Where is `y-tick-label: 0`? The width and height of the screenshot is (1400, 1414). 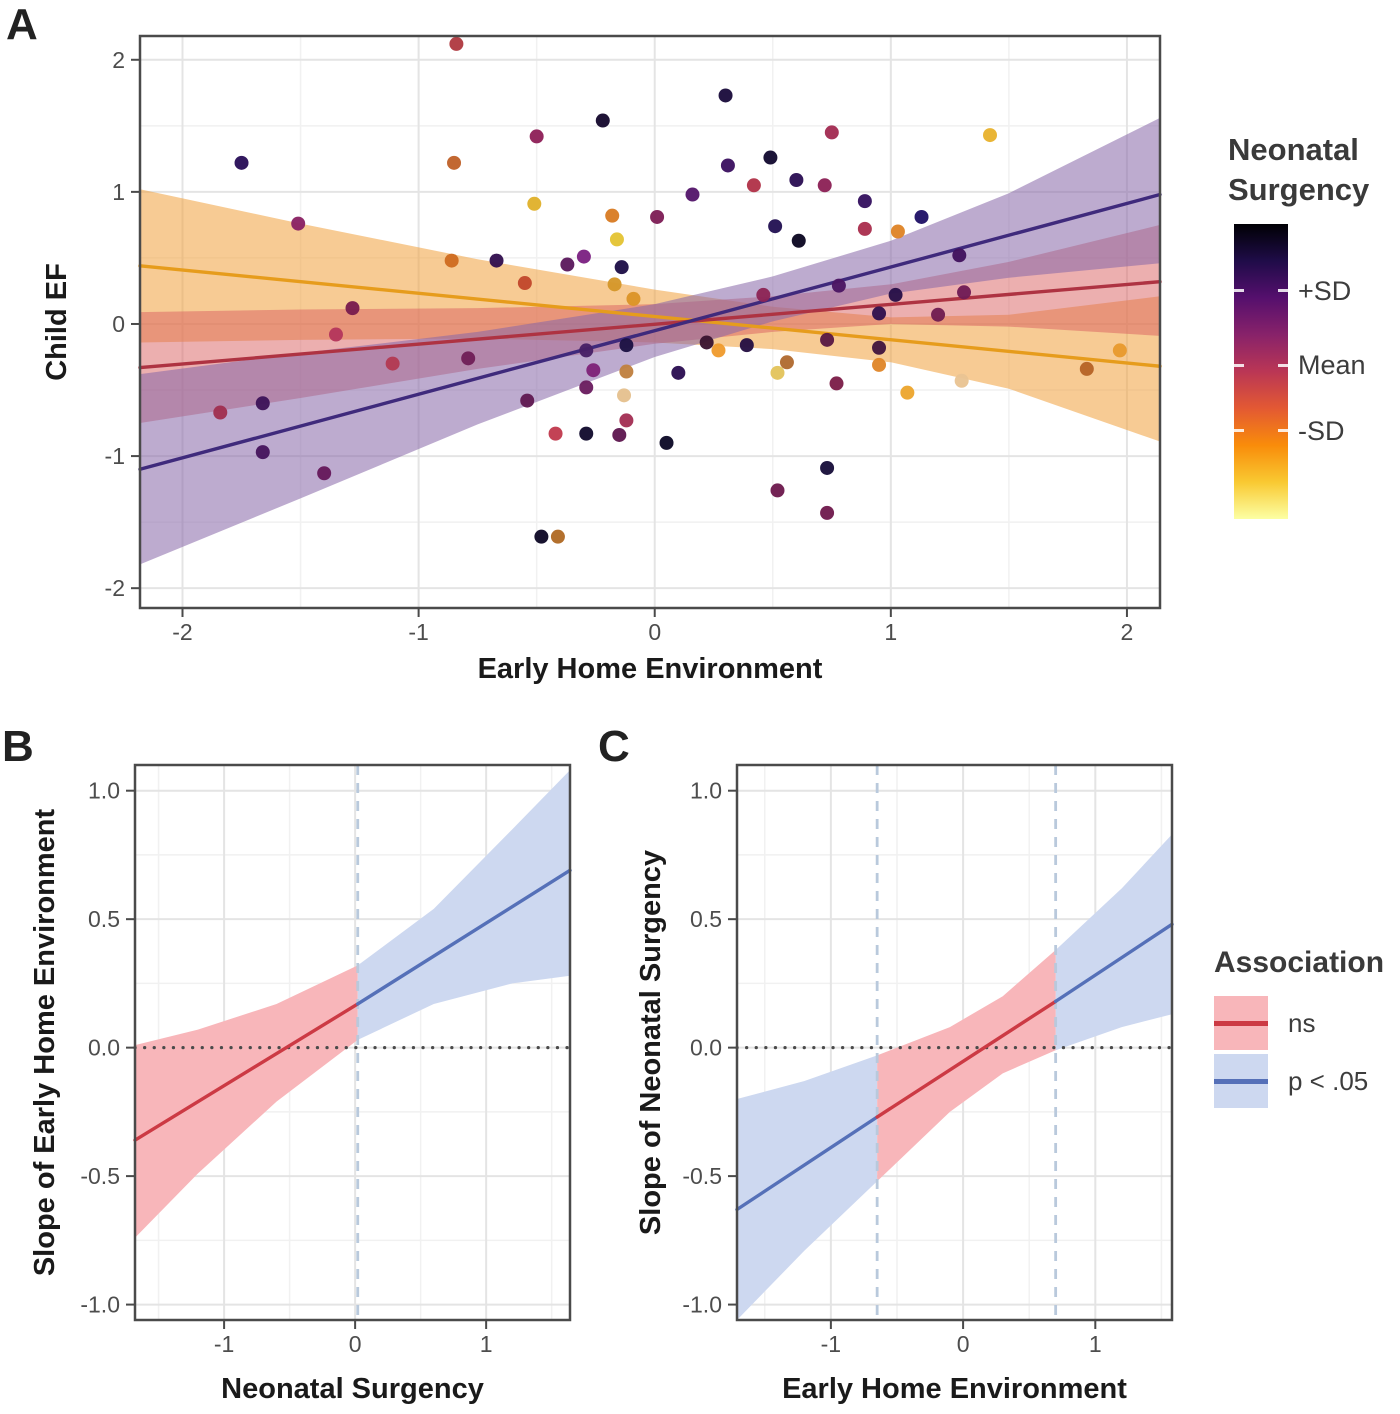
y-tick-label: 0 is located at coordinates (118, 324).